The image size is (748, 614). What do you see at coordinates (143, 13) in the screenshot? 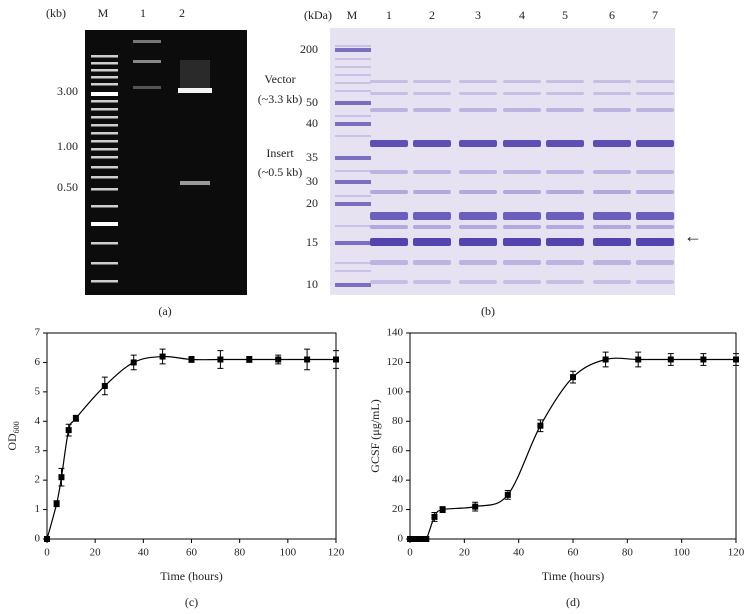
I see `lane-label: 1` at bounding box center [143, 13].